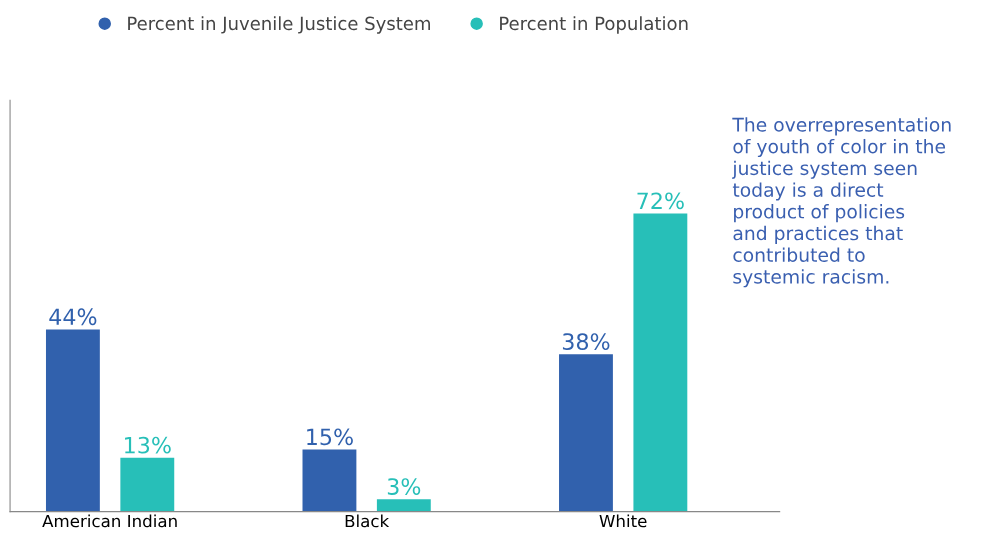 This screenshot has height=533, width=1006. What do you see at coordinates (586, 342) in the screenshot?
I see `data-label: 38%` at bounding box center [586, 342].